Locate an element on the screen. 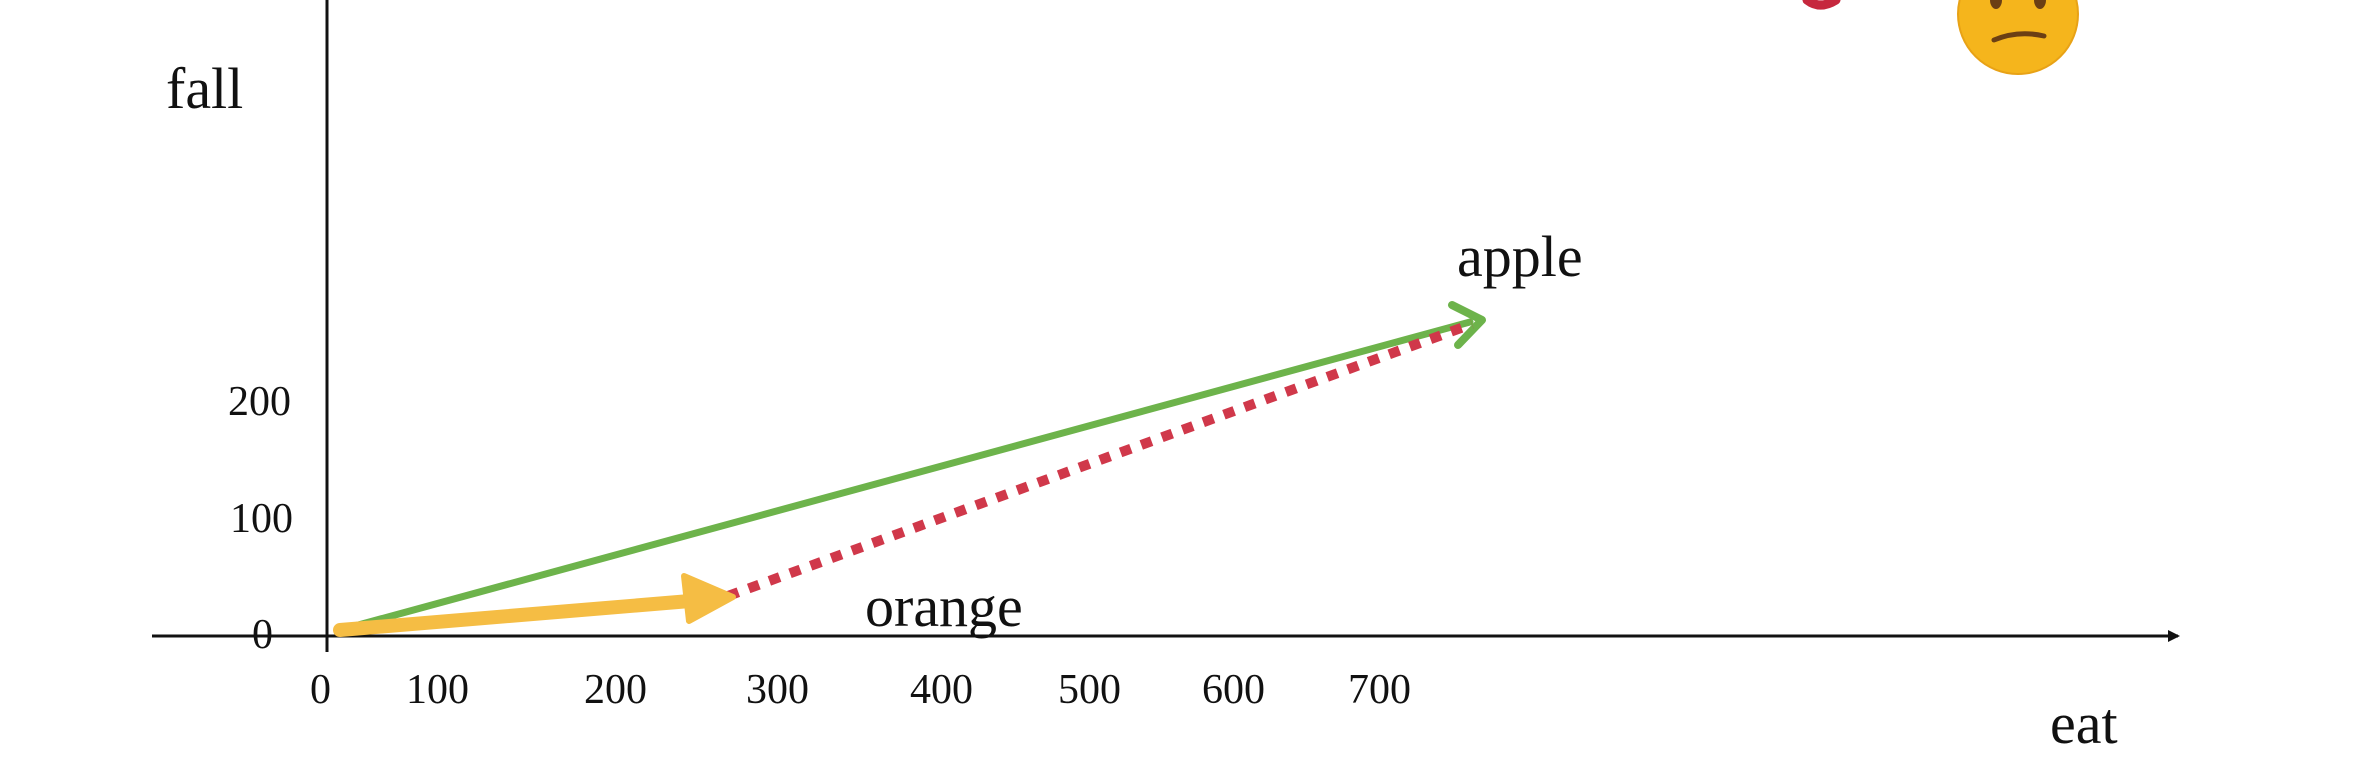  difference-vector is located at coordinates (1100, 460).